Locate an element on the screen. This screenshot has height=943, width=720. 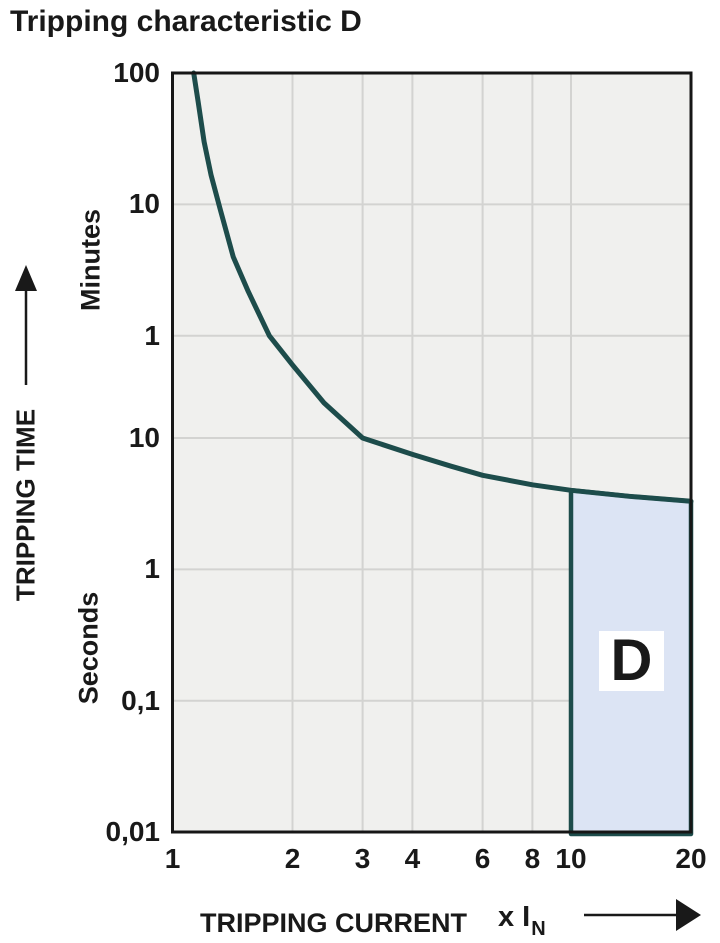
x-axis-title: TRIPPING CURRENT is located at coordinates (334, 923).